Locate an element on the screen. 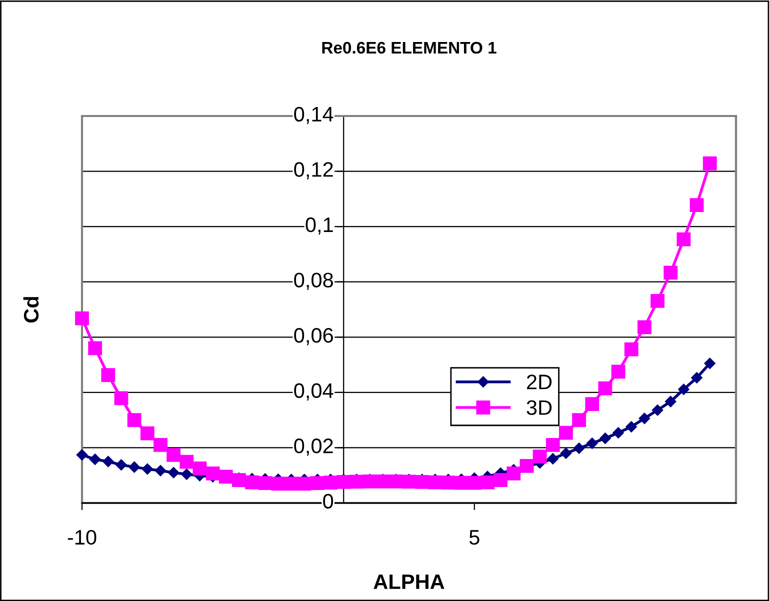  y-tick-label: 0,04 is located at coordinates (314, 391).